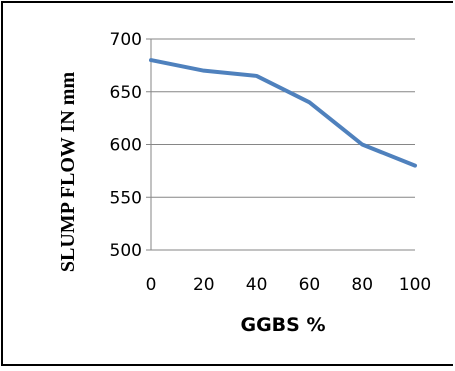 Image resolution: width=455 pixels, height=371 pixels. I want to click on y-tick-label: 550, so click(126, 198).